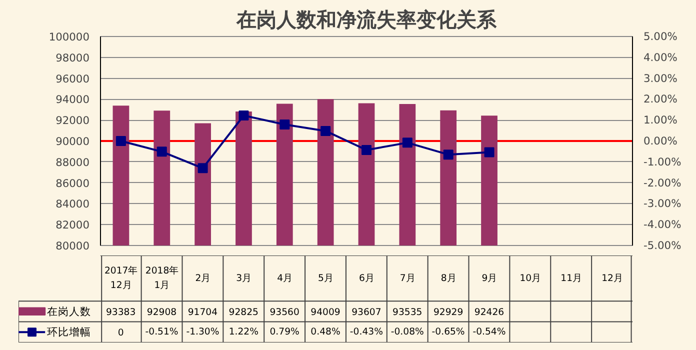  I want to click on y-tick-label: 94000, so click(73, 99).